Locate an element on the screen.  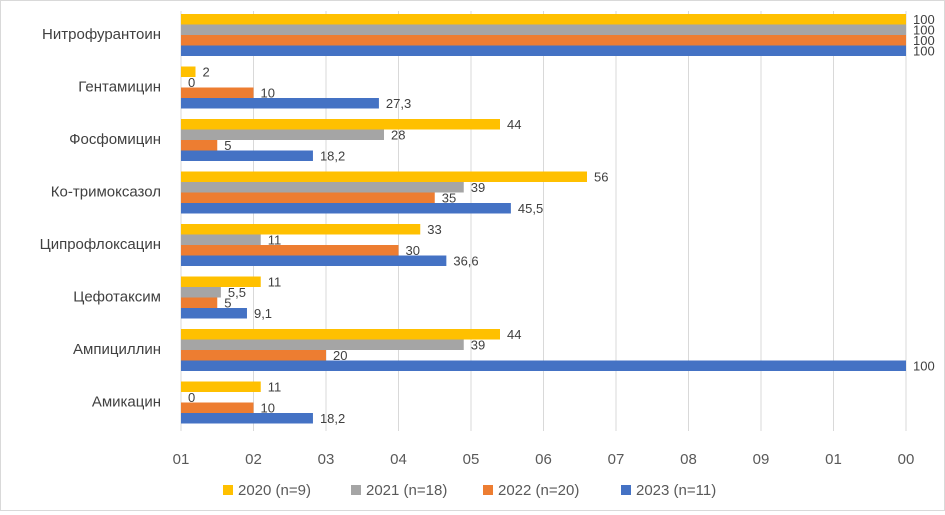
category-label: Ко-тримоксазол is located at coordinates (106, 192).